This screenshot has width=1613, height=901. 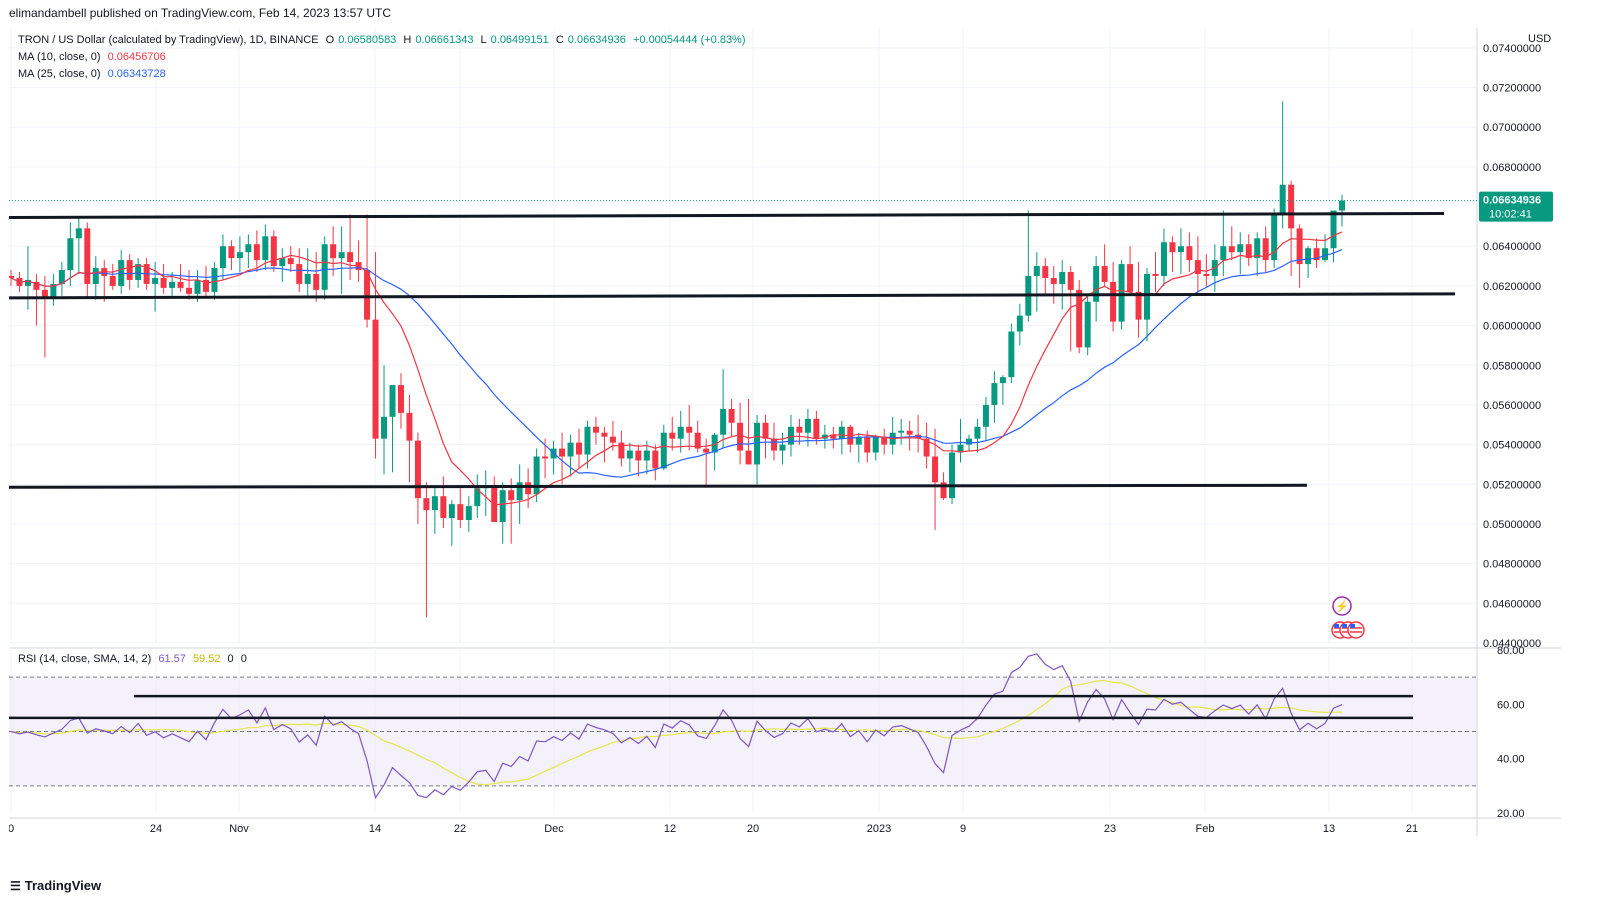 I want to click on rsi-tick-label: 20.00, so click(x=1511, y=814).